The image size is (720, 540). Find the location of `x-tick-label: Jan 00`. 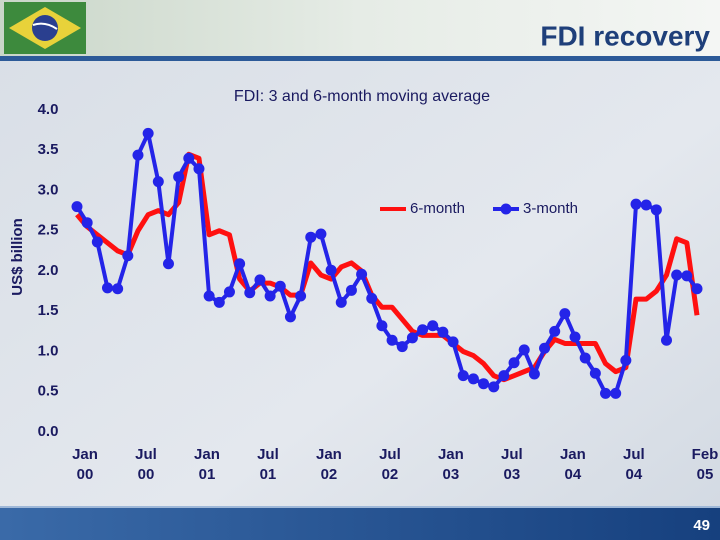

x-tick-label: Jan 00 is located at coordinates (85, 464).